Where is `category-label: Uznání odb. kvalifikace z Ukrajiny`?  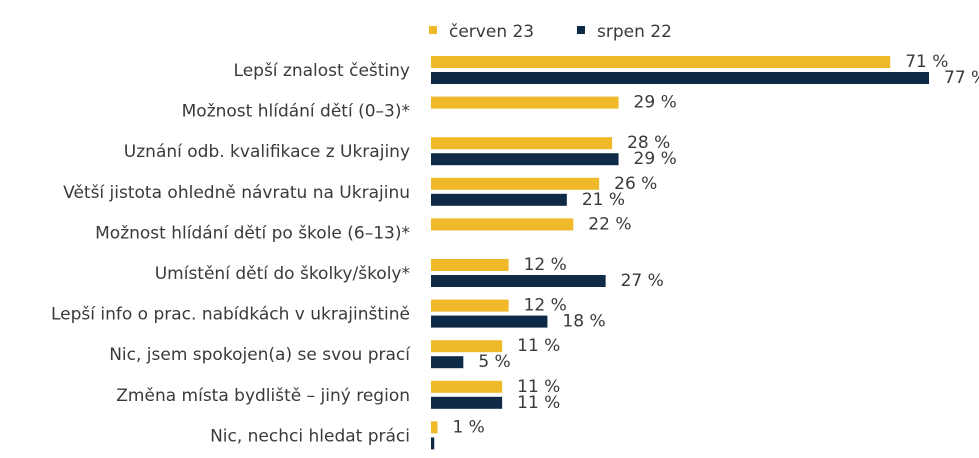
category-label: Uznání odb. kvalifikace z Ukrajiny is located at coordinates (267, 152).